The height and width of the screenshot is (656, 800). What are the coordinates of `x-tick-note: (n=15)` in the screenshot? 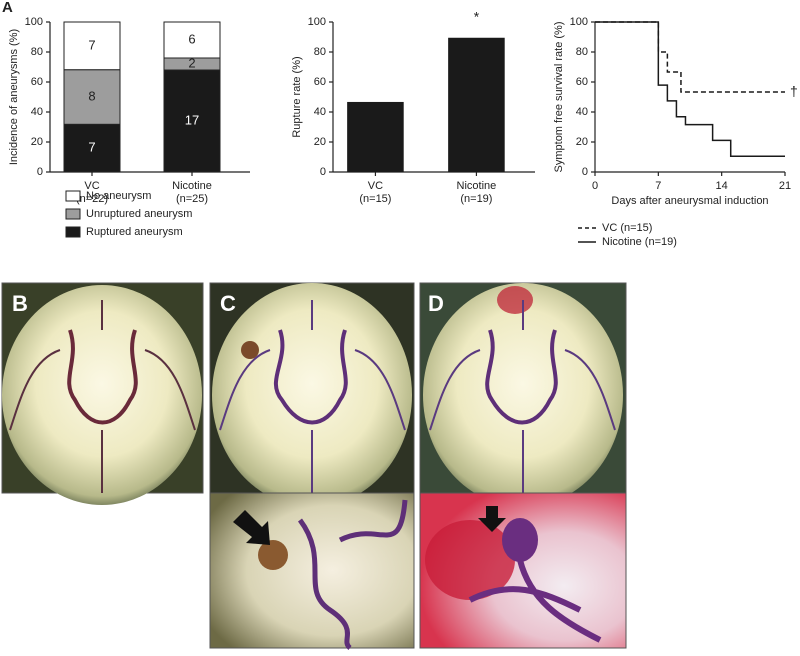 It's located at (375, 199).